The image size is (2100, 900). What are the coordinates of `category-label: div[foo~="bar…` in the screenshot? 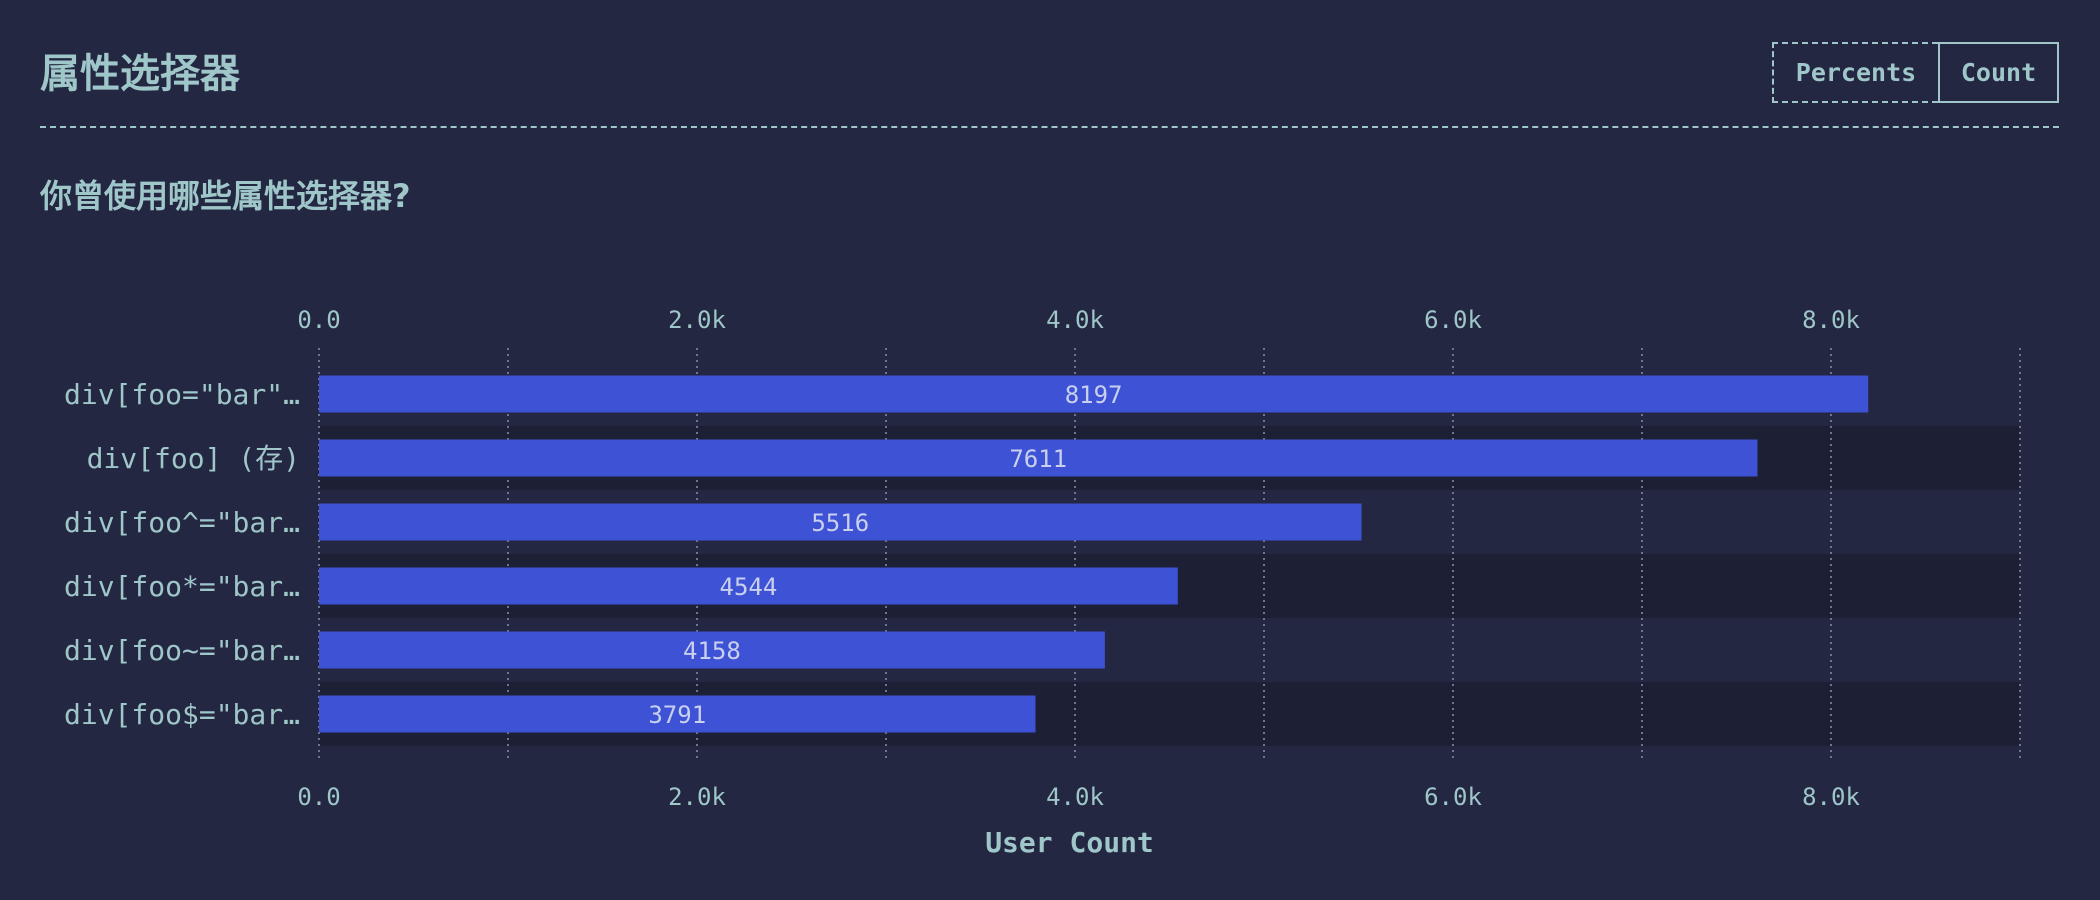 It's located at (182, 650).